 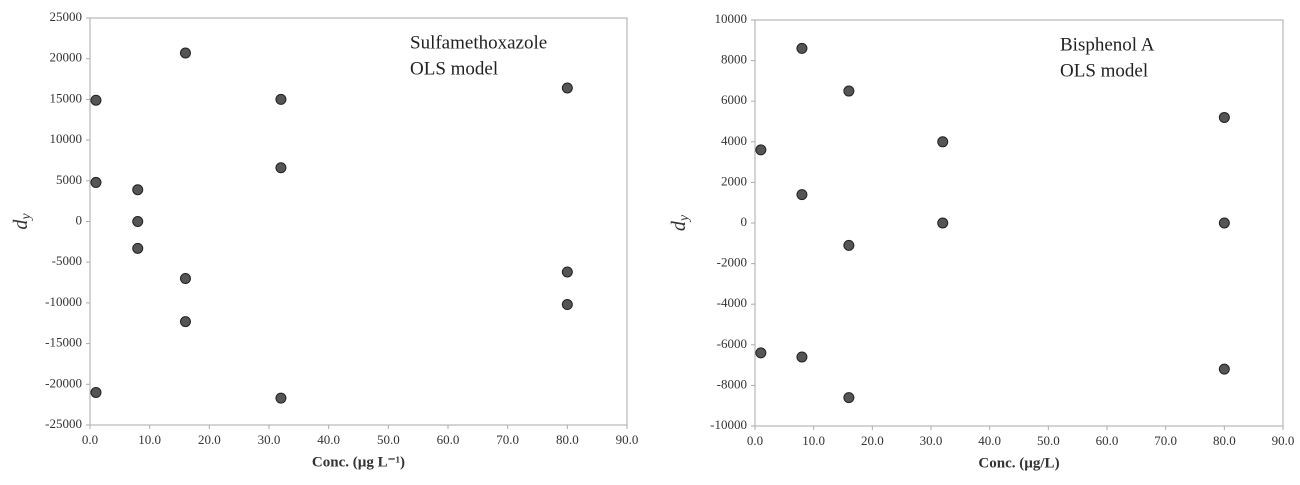 What do you see at coordinates (358, 462) in the screenshot?
I see `x-axis-label: Conc. (µg L⁻¹)` at bounding box center [358, 462].